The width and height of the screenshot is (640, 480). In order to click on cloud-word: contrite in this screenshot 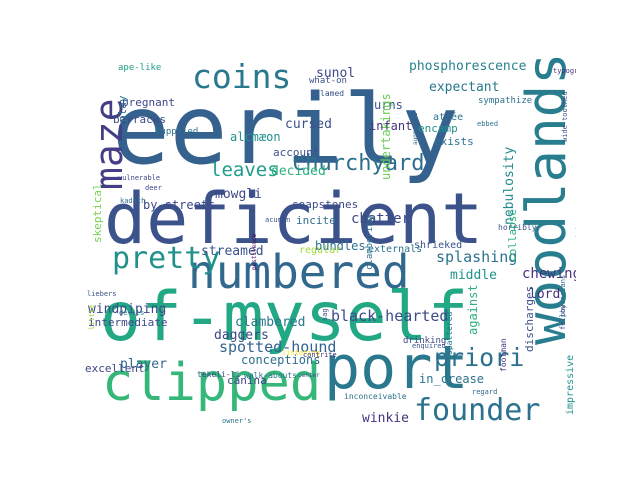, I will do `click(320, 355)`.